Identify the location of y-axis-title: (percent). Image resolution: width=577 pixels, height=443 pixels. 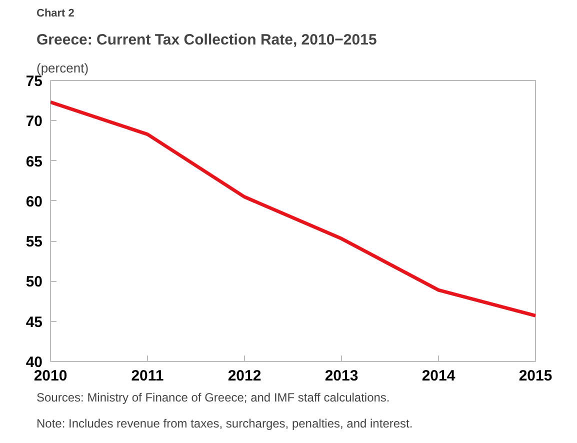
(62, 68).